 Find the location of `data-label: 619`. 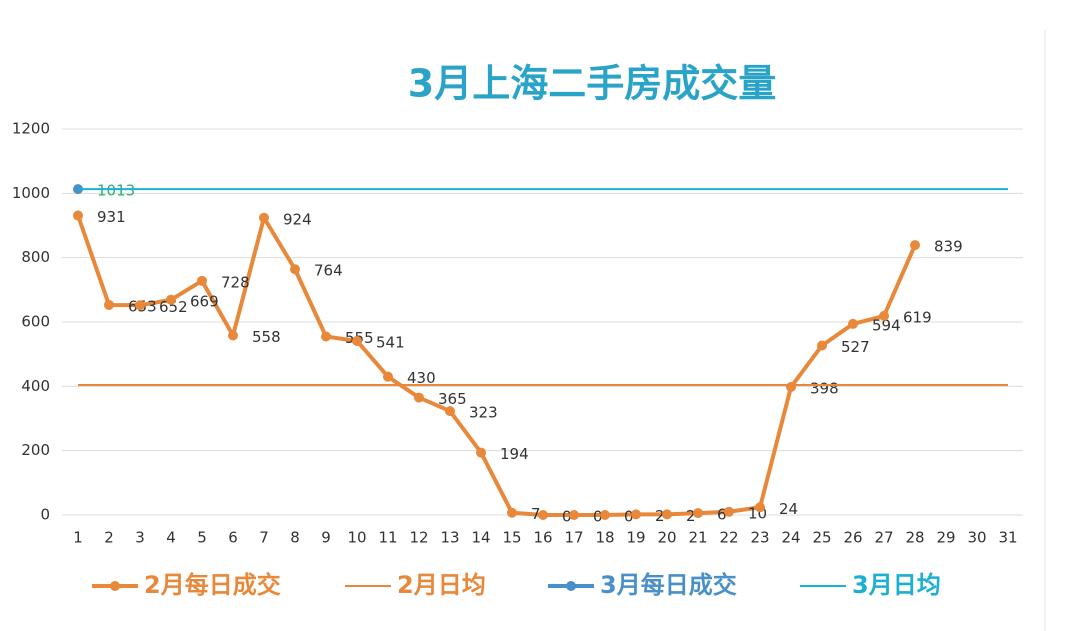

data-label: 619 is located at coordinates (917, 317).